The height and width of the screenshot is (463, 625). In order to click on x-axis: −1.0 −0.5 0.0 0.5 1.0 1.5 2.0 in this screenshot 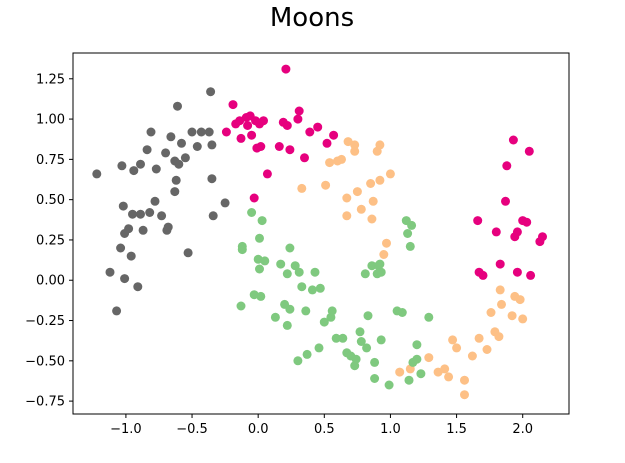, I will do `click(321, 425)`.